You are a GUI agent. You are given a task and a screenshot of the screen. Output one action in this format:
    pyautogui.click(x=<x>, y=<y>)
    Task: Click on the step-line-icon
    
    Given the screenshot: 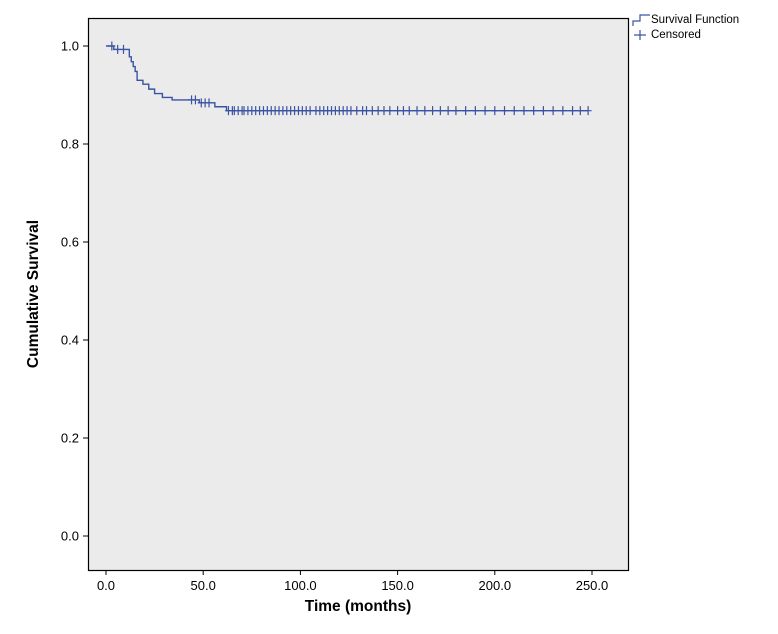 What is the action you would take?
    pyautogui.click(x=641, y=19)
    